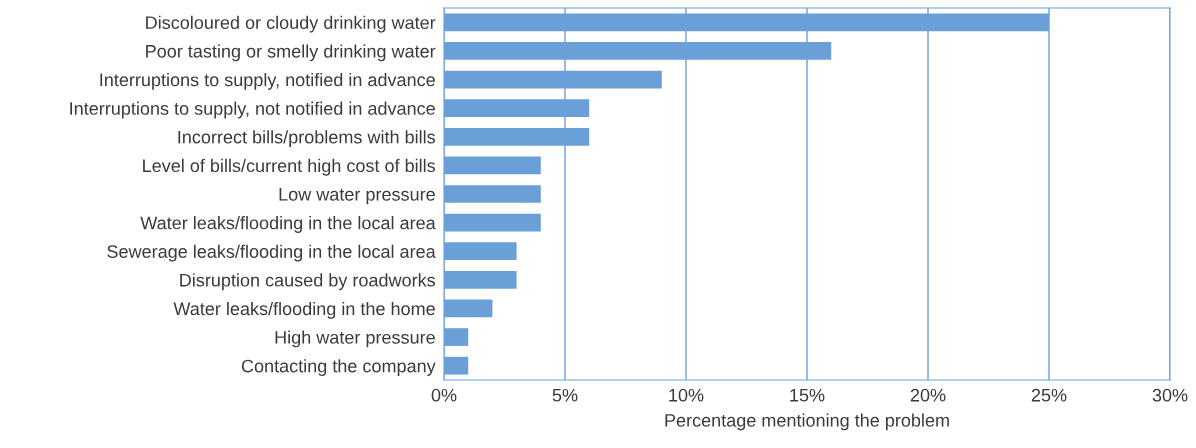 This screenshot has height=448, width=1196. Describe the element at coordinates (807, 395) in the screenshot. I see `x-tick-label: 15%` at that location.